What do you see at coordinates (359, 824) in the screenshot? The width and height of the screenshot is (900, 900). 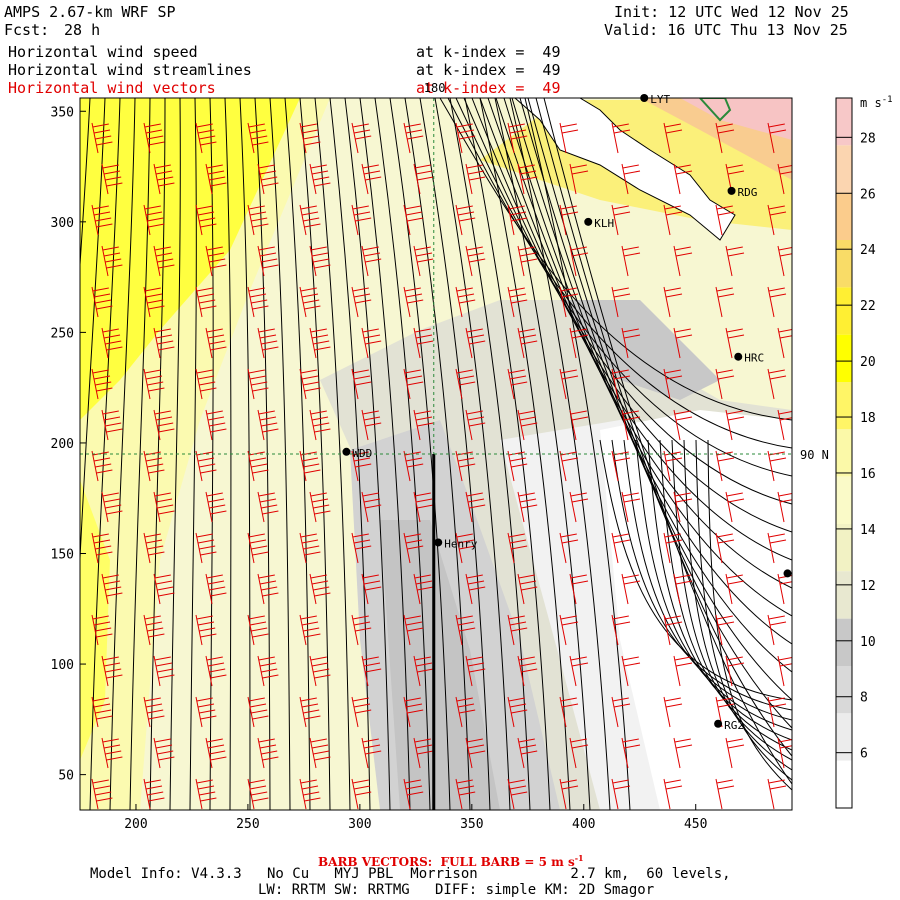 I see `x-tick-label: 300` at bounding box center [359, 824].